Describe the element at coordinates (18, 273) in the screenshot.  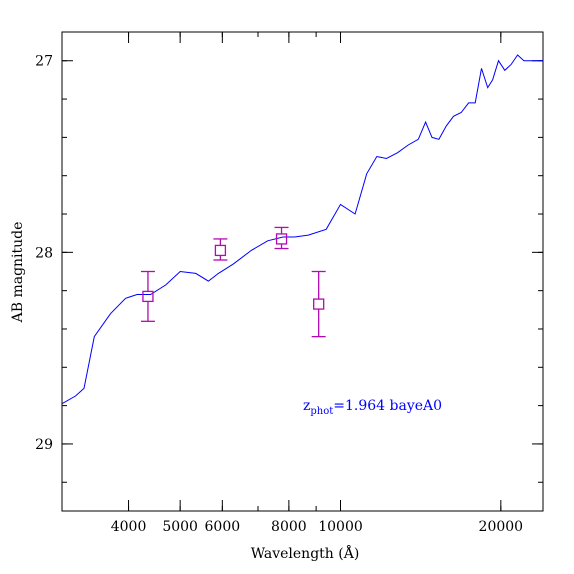
I see `y-axis-title: AB magnitude` at that location.